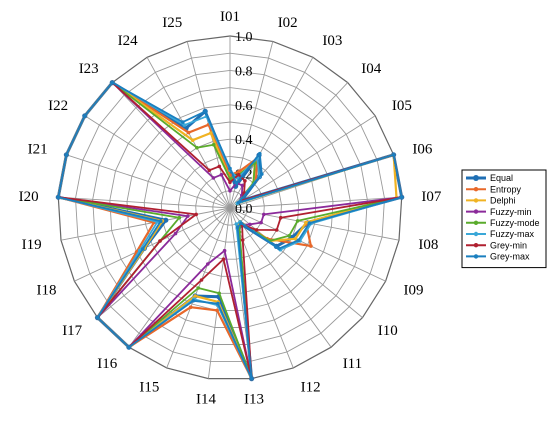 The height and width of the screenshot is (441, 550). I want to click on category-label: I13, so click(254, 399).